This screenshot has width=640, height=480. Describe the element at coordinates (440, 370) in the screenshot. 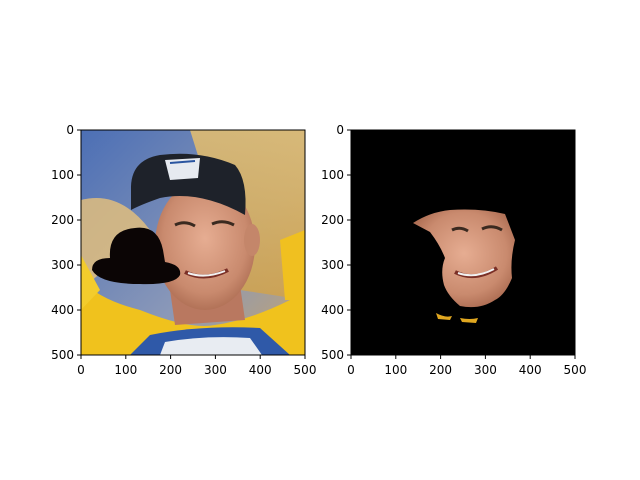

I see `right-x-tick-label: 200` at that location.